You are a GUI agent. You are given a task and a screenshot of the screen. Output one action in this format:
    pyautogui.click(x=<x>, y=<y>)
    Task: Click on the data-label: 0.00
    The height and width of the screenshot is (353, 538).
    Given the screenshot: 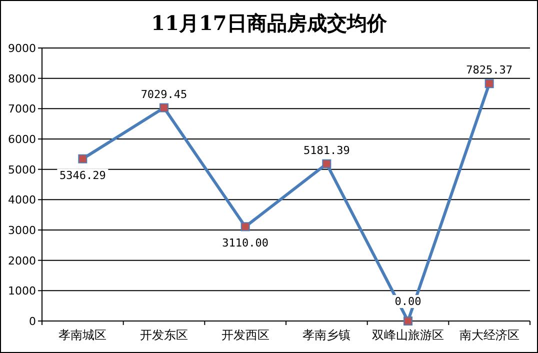 What is the action you would take?
    pyautogui.click(x=408, y=301)
    